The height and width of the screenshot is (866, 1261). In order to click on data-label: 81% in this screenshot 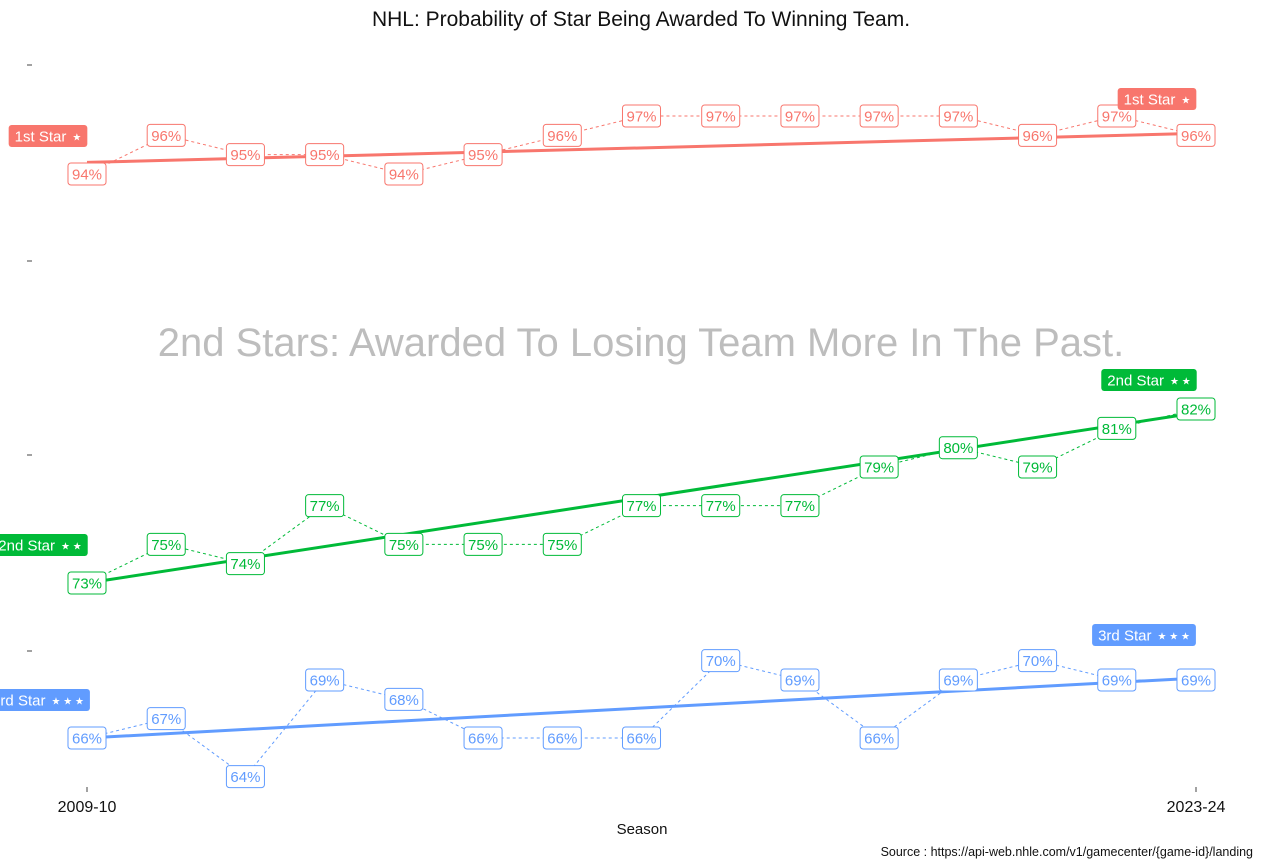, I will do `click(1117, 428)`.